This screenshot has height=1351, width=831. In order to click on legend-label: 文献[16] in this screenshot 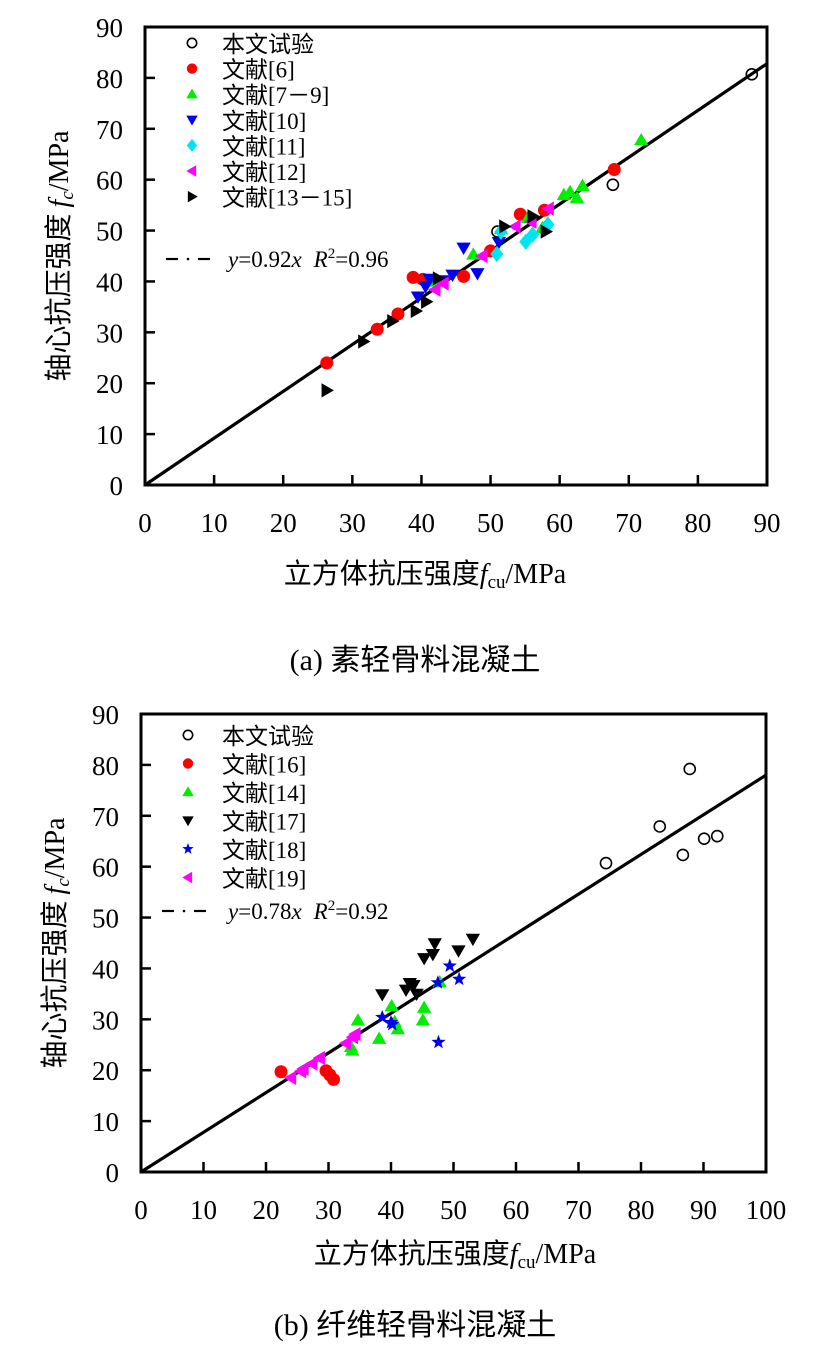, I will do `click(264, 765)`.